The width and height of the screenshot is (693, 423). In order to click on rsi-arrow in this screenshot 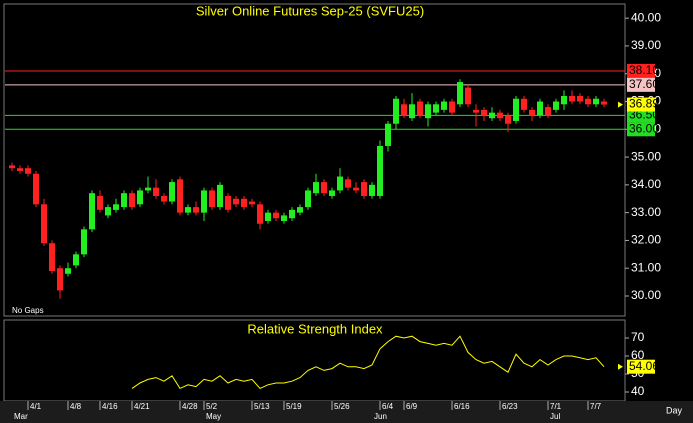, I will do `click(620, 366)`.